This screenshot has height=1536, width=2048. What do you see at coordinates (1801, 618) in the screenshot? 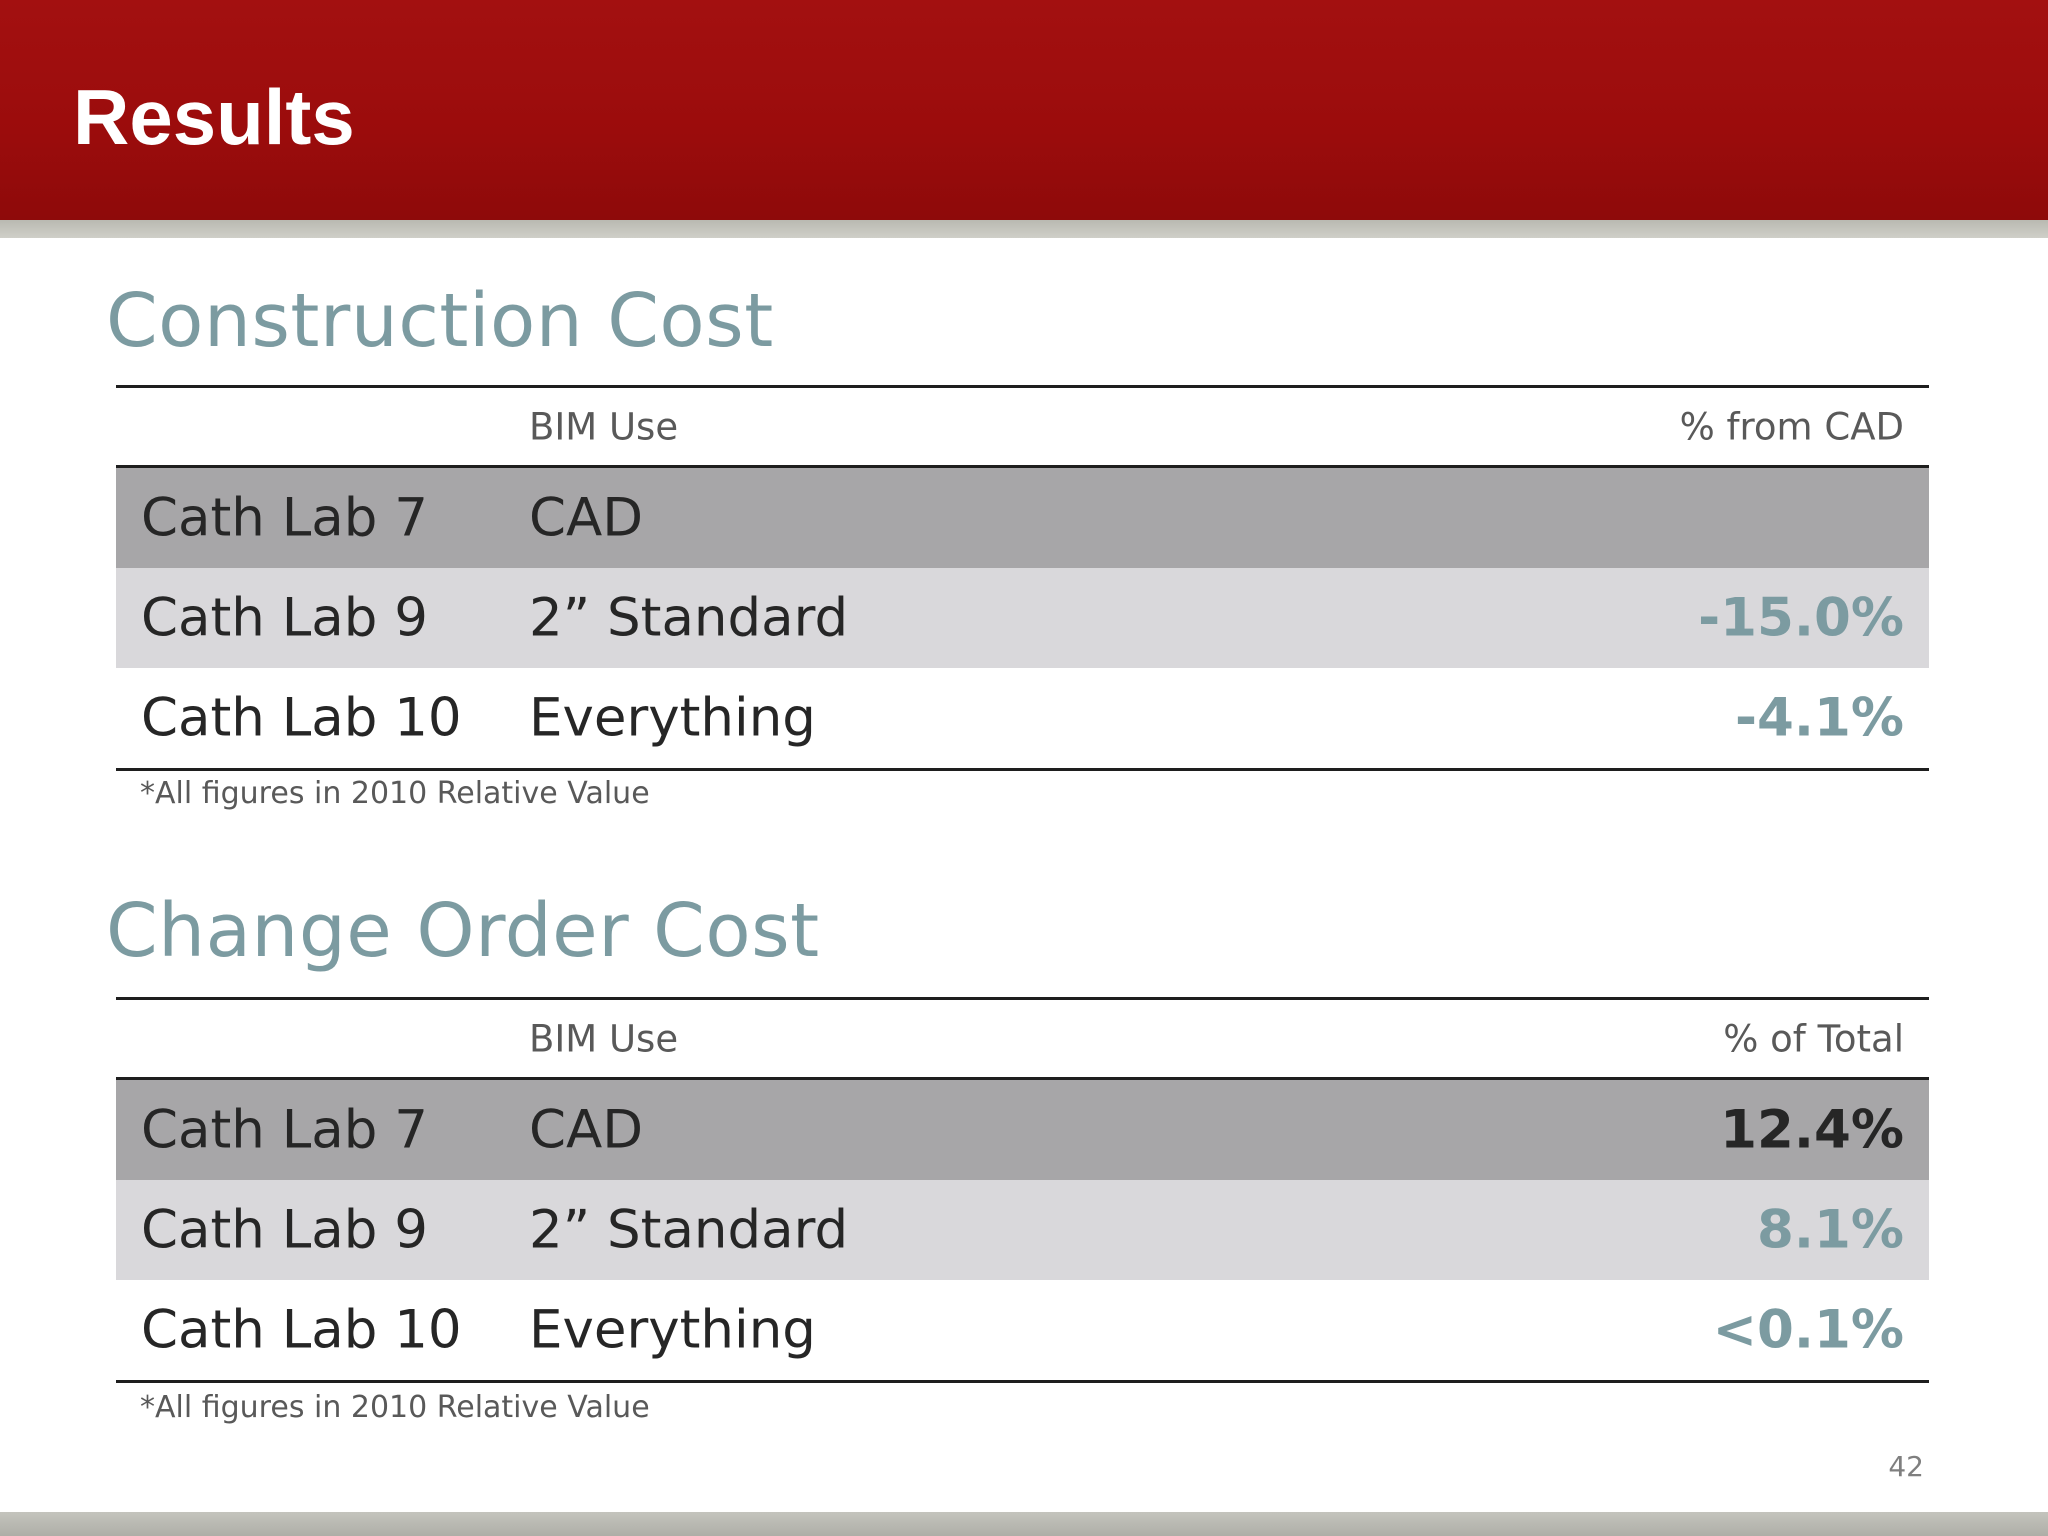
I see `pct-value: -15.0%` at bounding box center [1801, 618].